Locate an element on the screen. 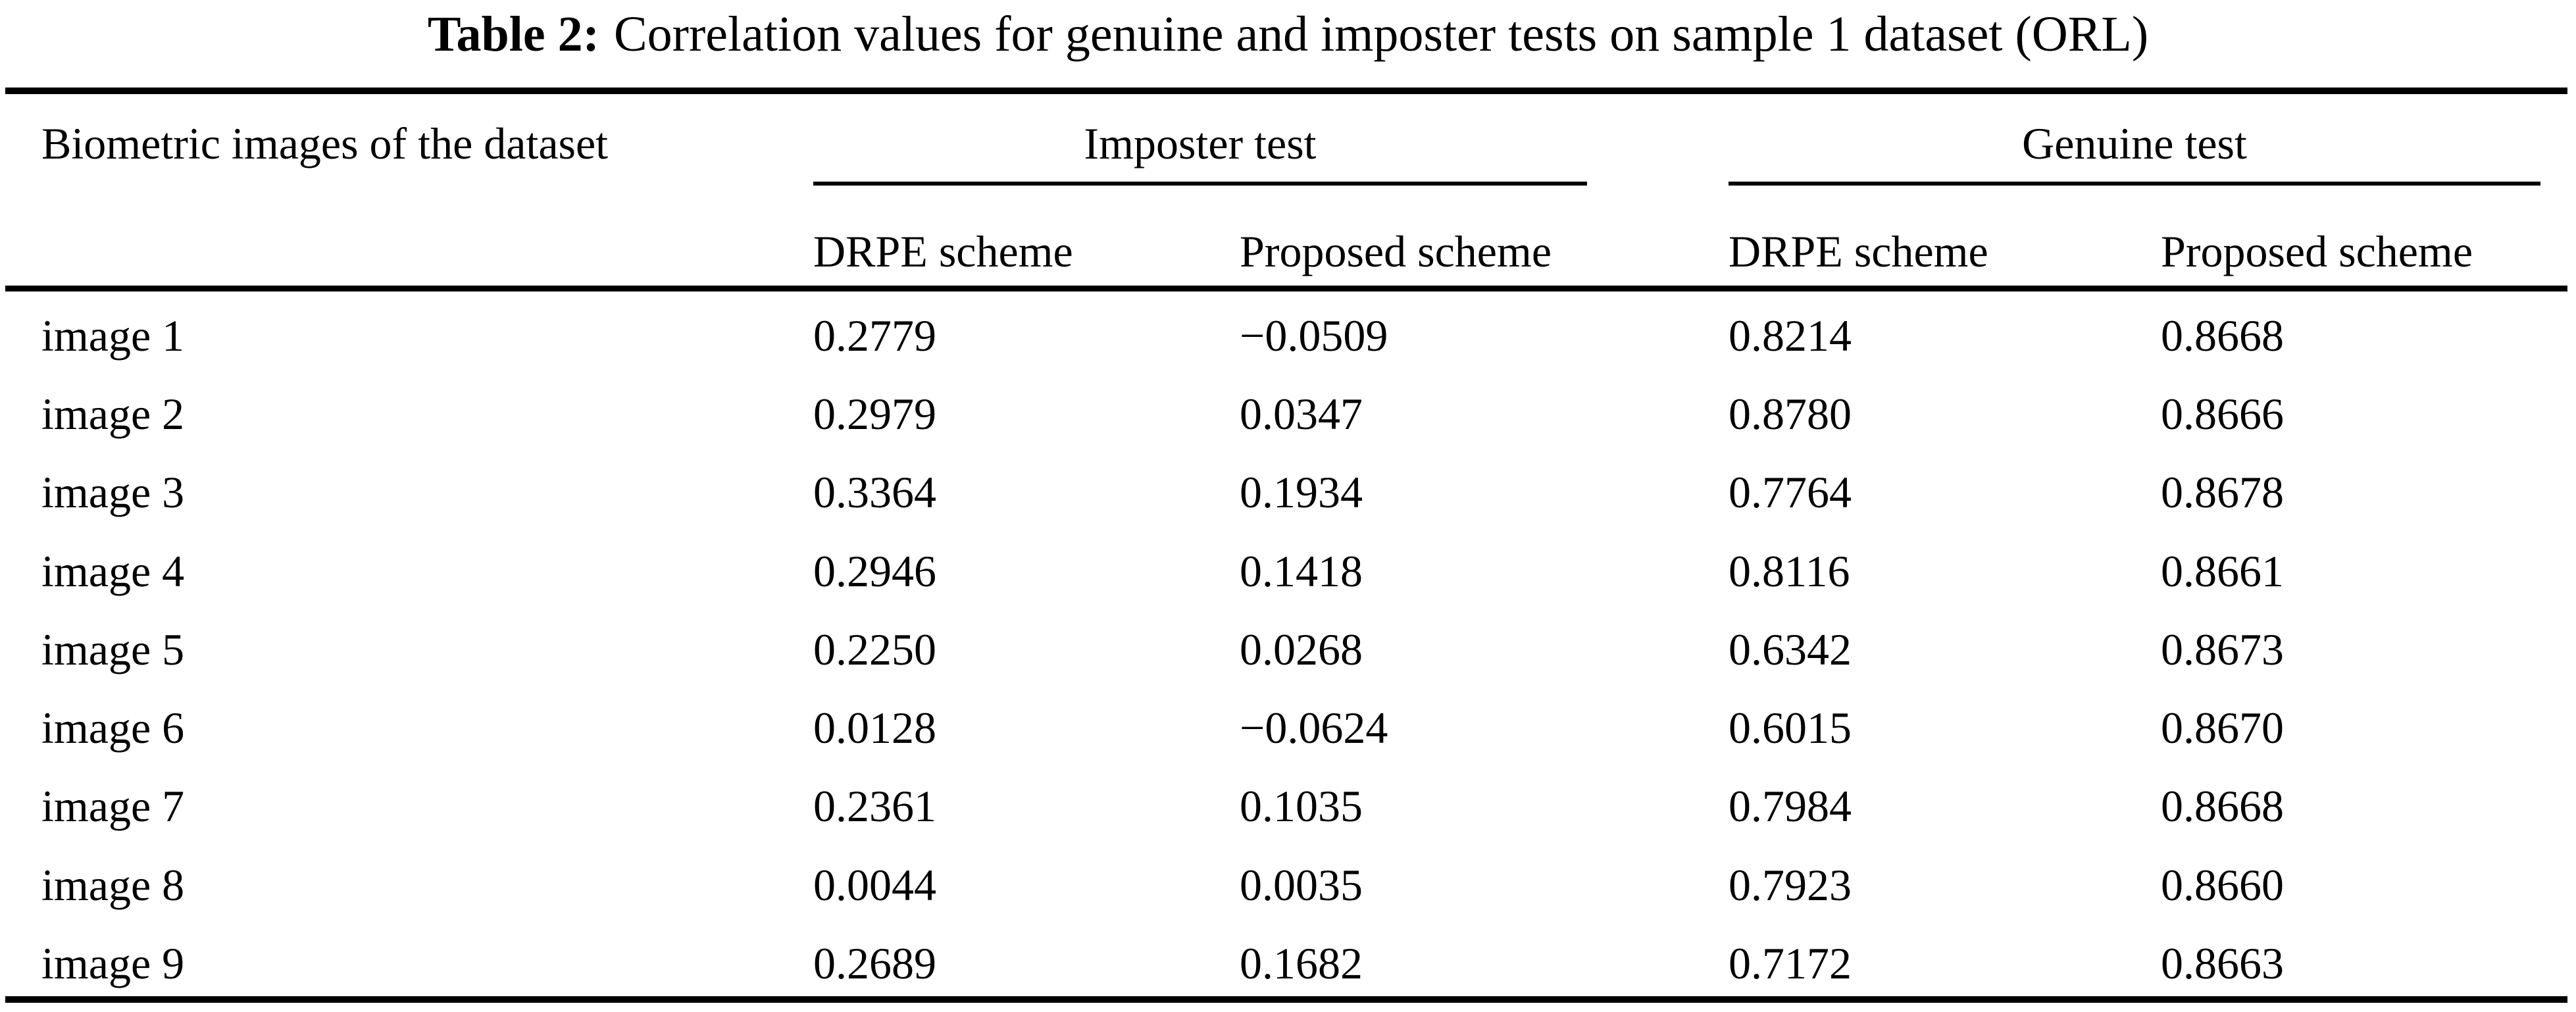 This screenshot has height=1012, width=2576. table-row: image 6 0.0128 −0.0624 0.6015 0.8670 is located at coordinates (1288, 728).